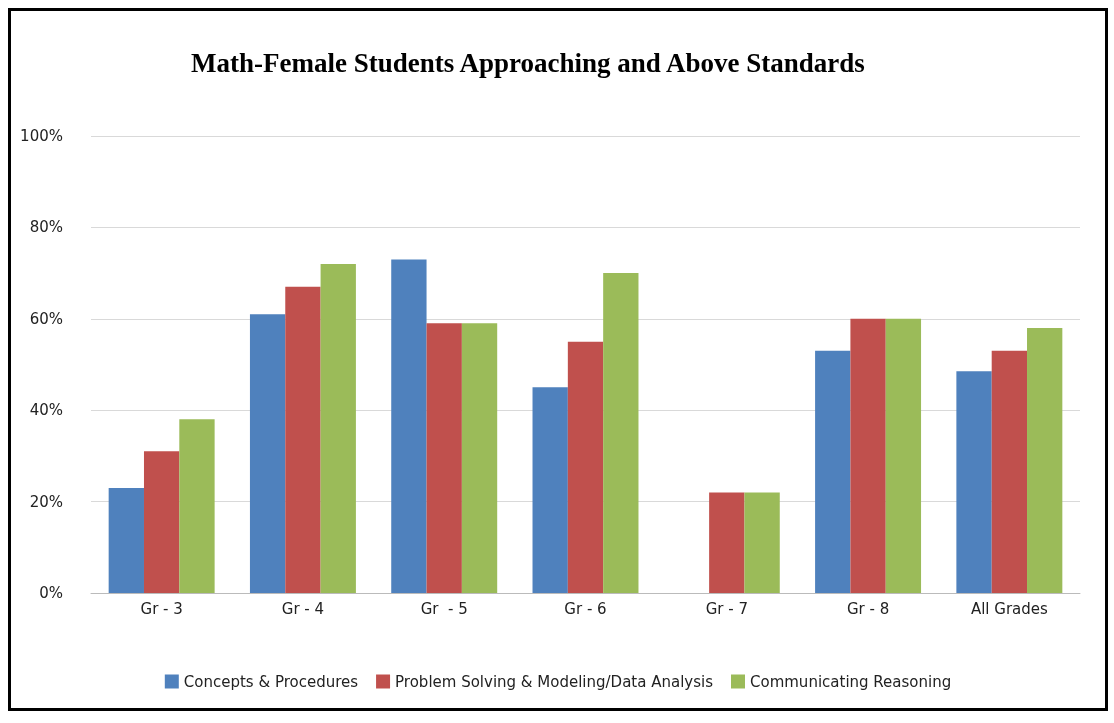 Image resolution: width=1114 pixels, height=723 pixels. What do you see at coordinates (1009, 608) in the screenshot?
I see `x-tick-label: All Grades` at bounding box center [1009, 608].